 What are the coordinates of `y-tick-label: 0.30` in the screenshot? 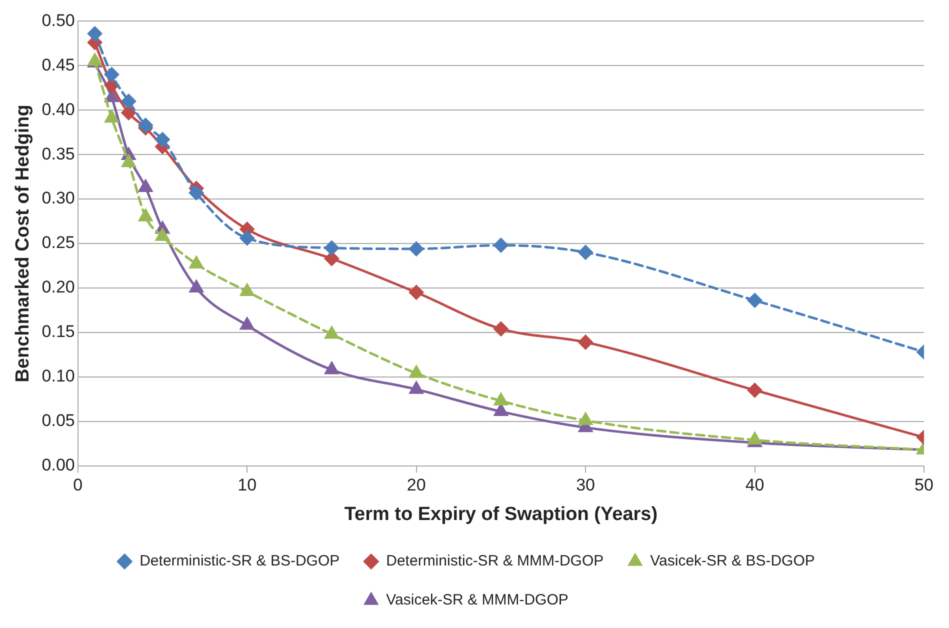 It's located at (58, 198).